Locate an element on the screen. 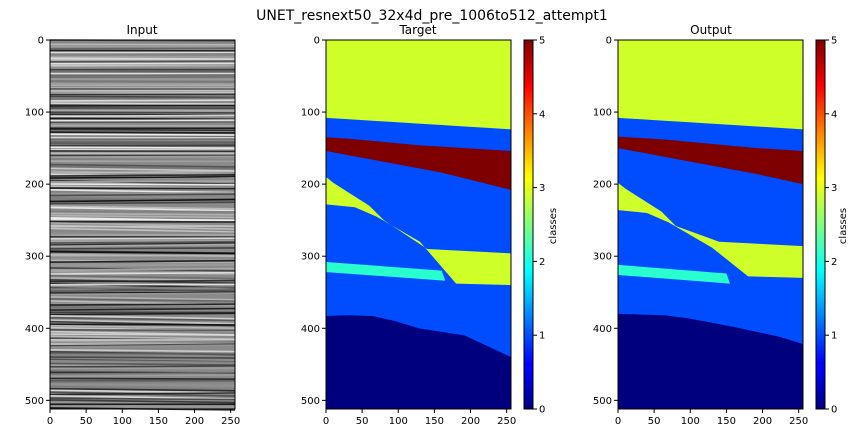 The height and width of the screenshot is (432, 864). target-colorbar-label: classes is located at coordinates (553, 226).